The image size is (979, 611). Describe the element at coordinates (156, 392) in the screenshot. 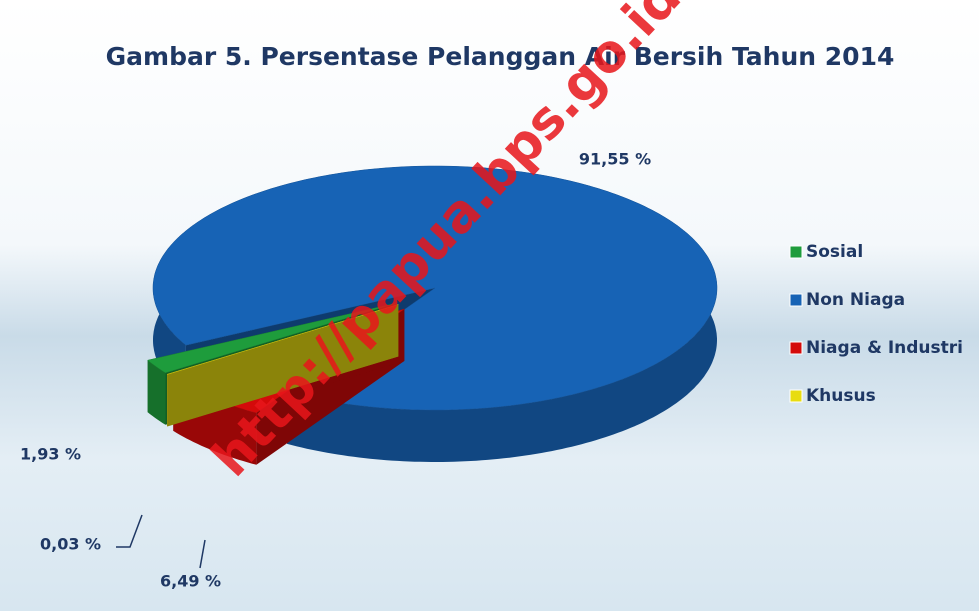

I see `slice-side` at that location.